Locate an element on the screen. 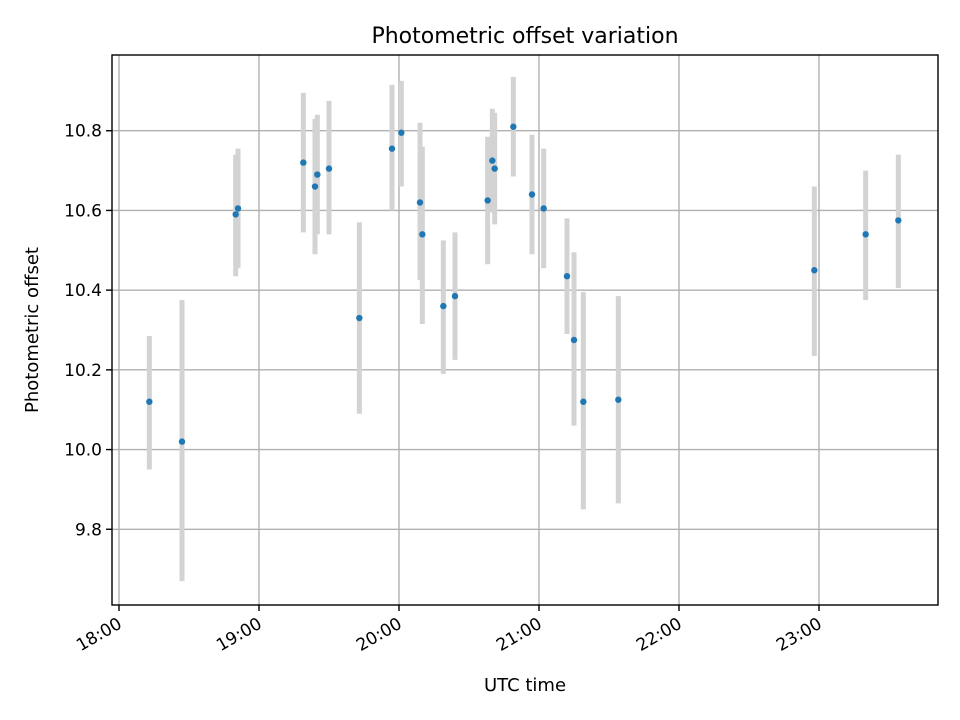  chart-title: Photometric offset variation is located at coordinates (524, 36).